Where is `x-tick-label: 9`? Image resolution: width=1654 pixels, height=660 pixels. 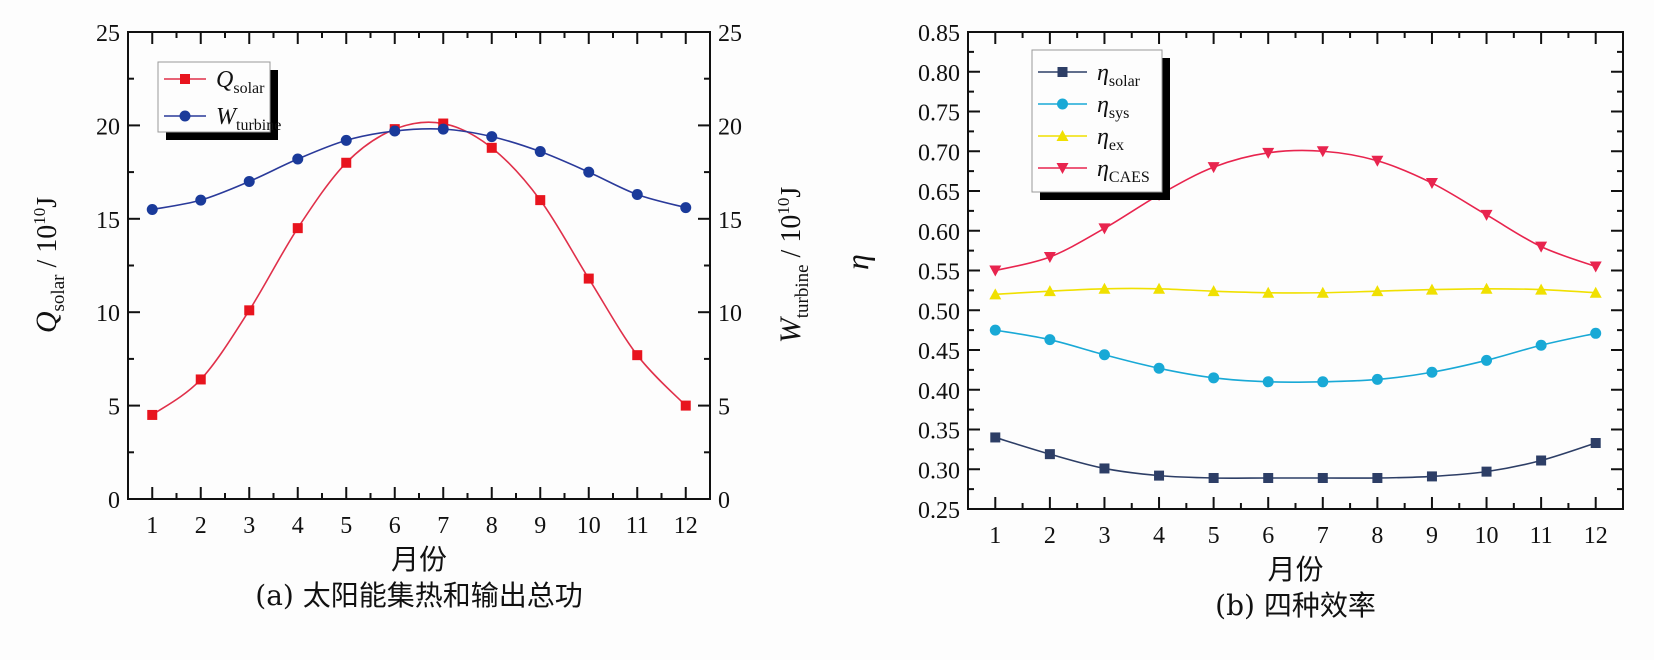 x-tick-label: 9 is located at coordinates (540, 526).